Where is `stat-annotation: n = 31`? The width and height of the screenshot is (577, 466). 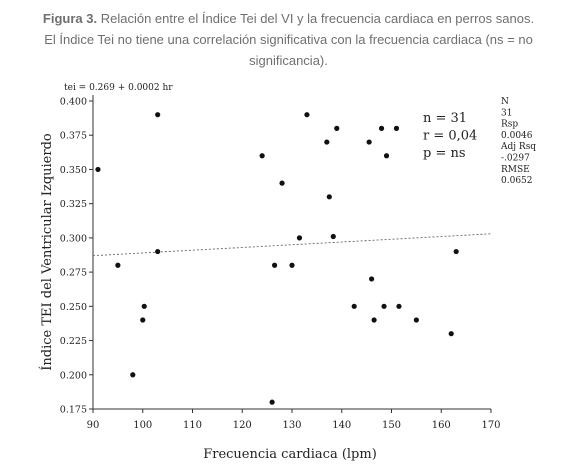 stat-annotation: n = 31 is located at coordinates (445, 118).